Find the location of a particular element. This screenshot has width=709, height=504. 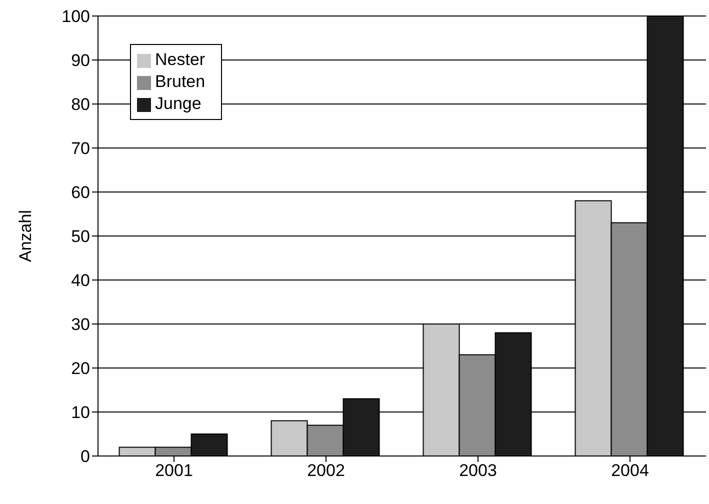

legend-label: Junge is located at coordinates (178, 103).